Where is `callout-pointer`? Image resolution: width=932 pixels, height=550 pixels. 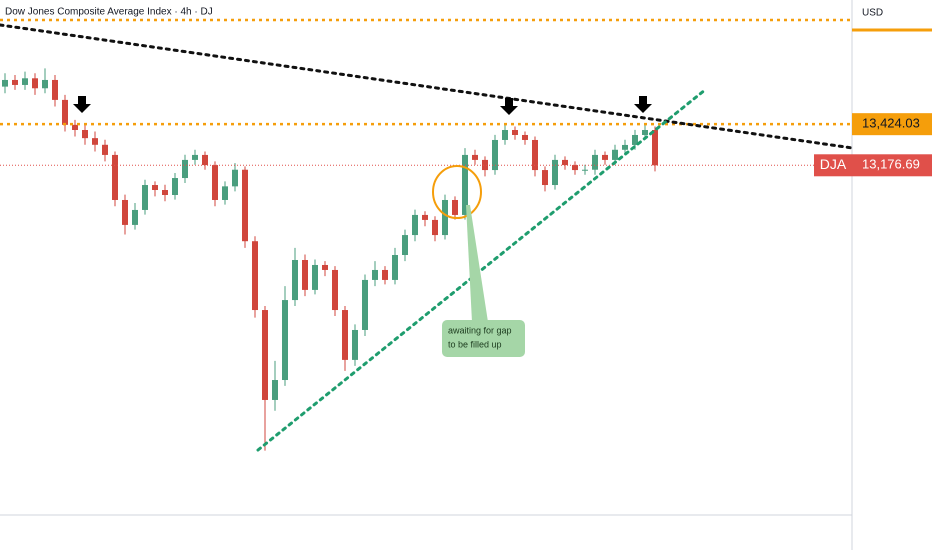
callout-pointer is located at coordinates (477, 263).